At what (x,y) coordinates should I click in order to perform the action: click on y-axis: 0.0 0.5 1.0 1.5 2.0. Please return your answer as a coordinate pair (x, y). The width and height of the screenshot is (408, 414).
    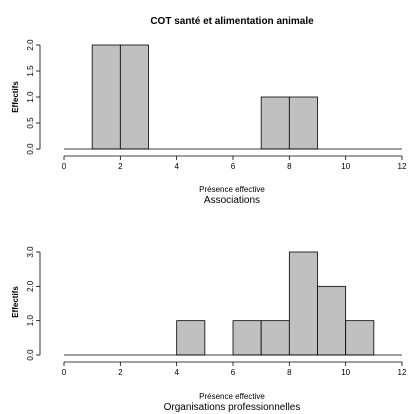
    Looking at the image, I should click on (33, 97).